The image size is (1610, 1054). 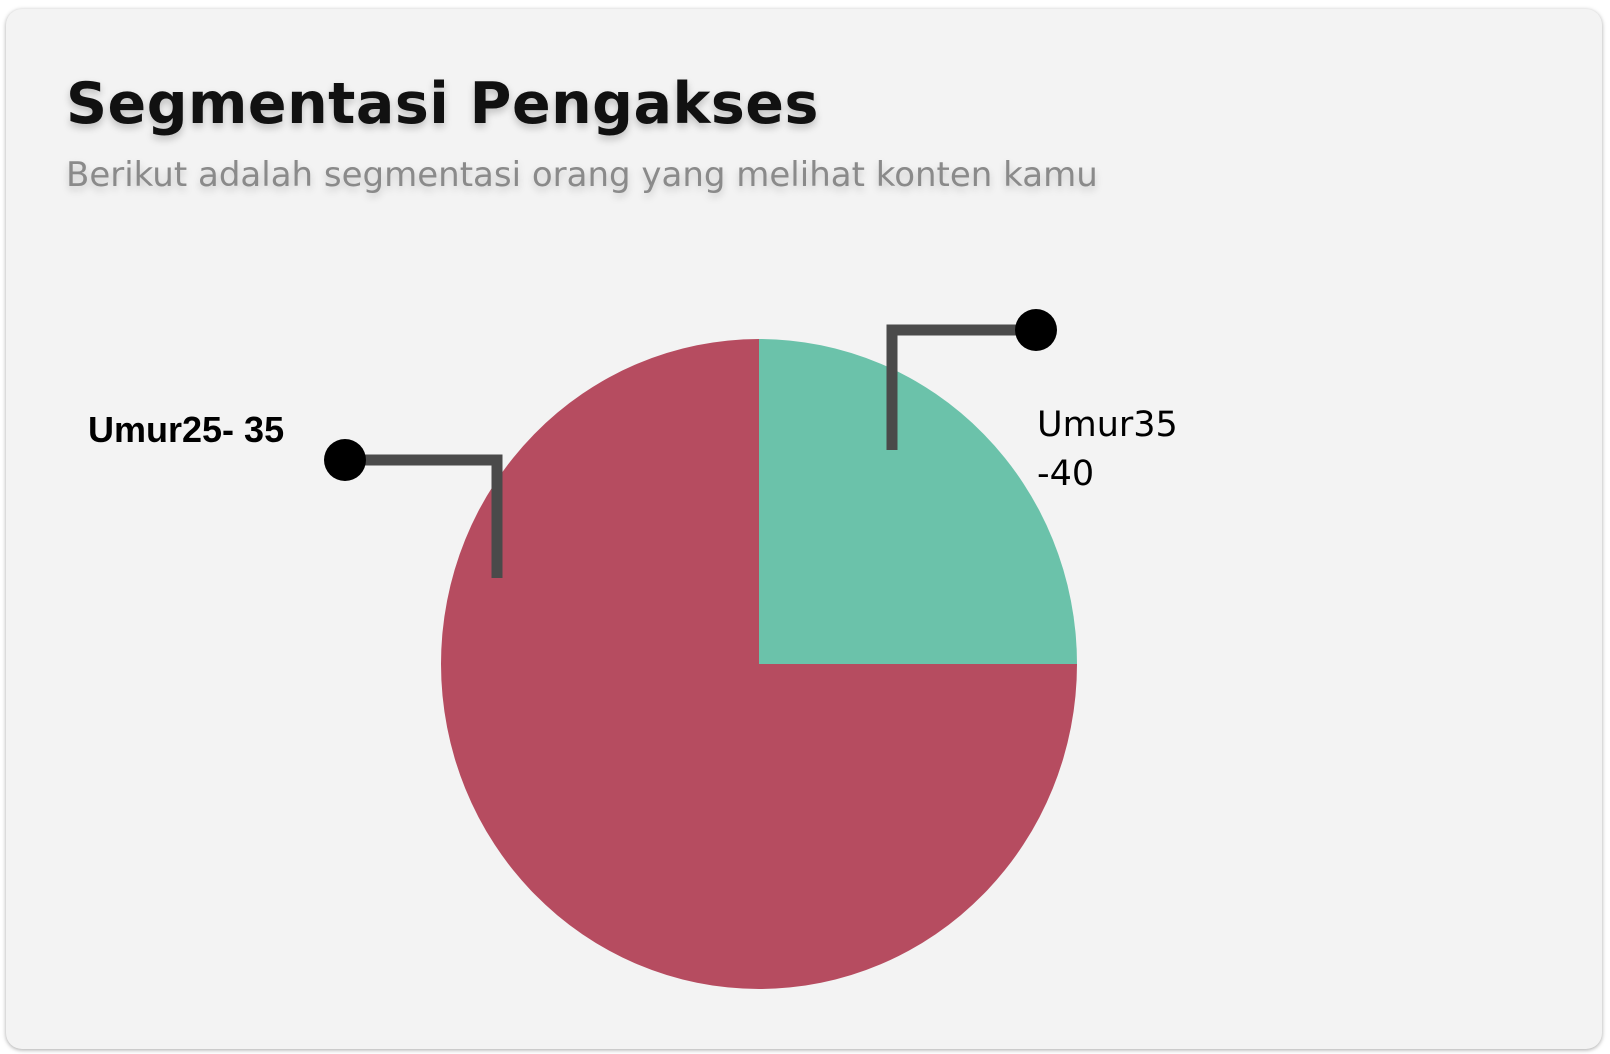 I want to click on slice-label-umur35-40: Umur35 -40, so click(x=1107, y=449).